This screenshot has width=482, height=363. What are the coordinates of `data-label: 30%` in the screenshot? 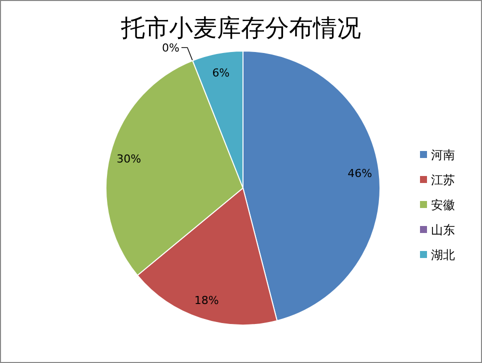 It's located at (129, 159).